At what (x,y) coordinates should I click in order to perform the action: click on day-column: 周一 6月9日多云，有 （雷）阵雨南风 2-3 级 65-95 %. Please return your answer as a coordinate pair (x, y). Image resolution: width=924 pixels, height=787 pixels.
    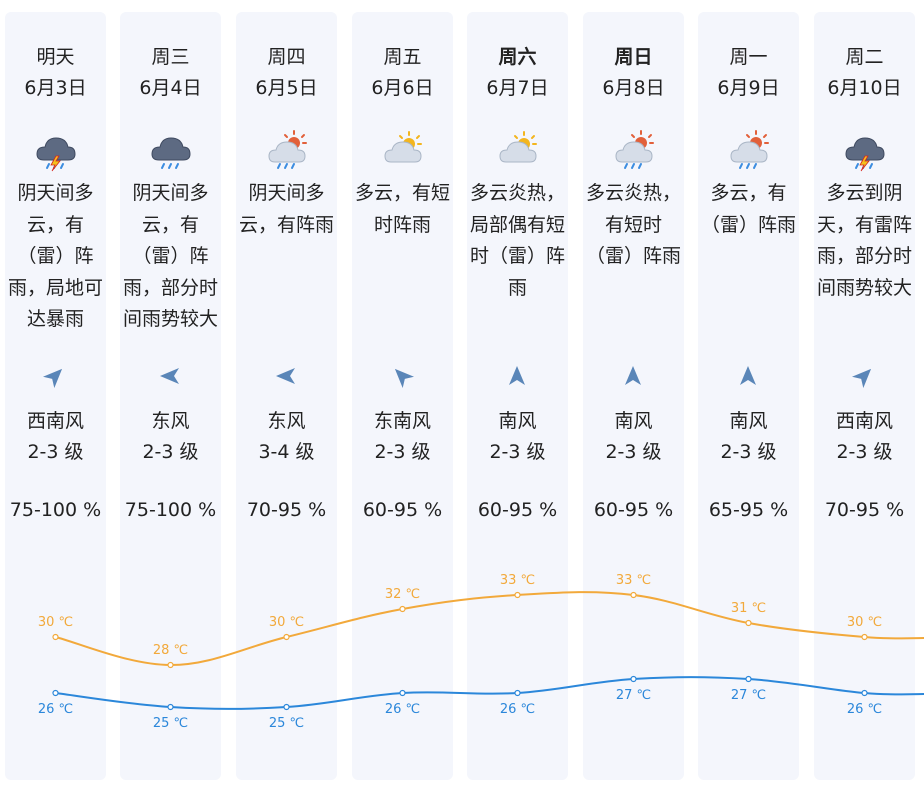
    Looking at the image, I should click on (748, 396).